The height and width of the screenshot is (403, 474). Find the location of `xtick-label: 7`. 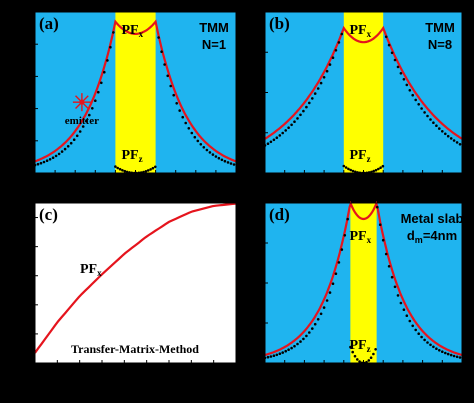

xtick-label: 7 is located at coordinates (169, 371).